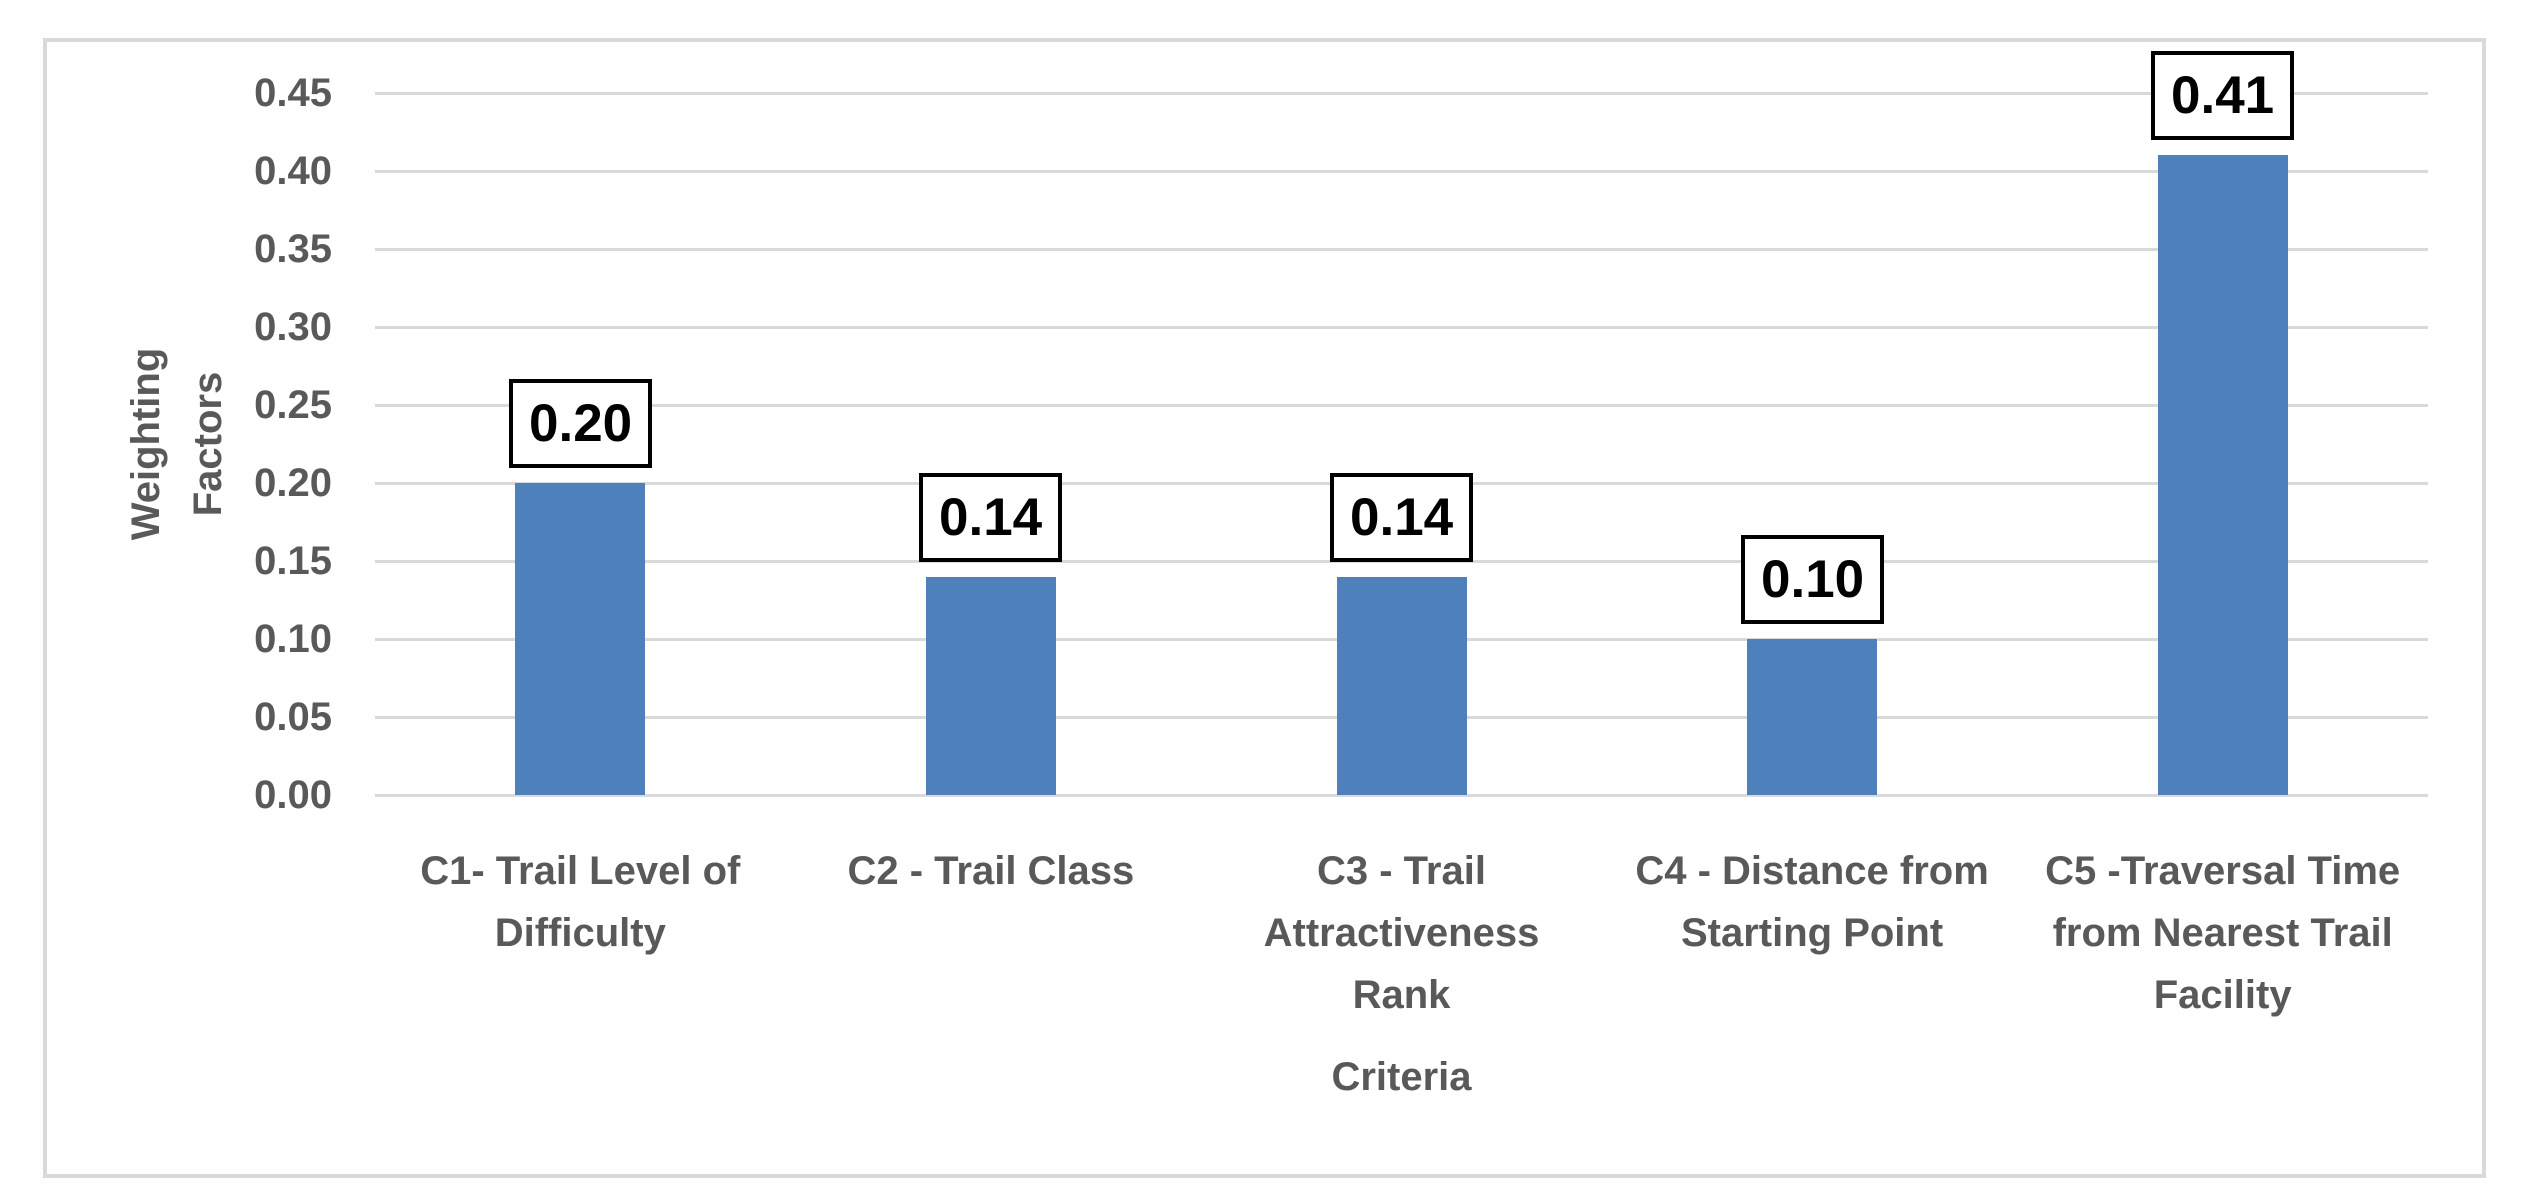 The image size is (2531, 1187). I want to click on category-label-4: C4 - Distance from Starting Point, so click(1812, 902).